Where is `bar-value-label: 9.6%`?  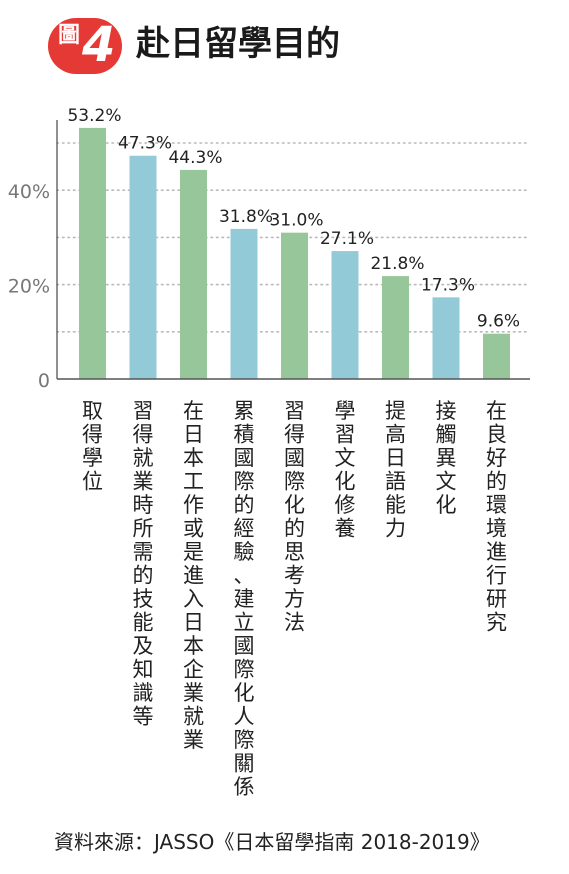
bar-value-label: 9.6% is located at coordinates (498, 322).